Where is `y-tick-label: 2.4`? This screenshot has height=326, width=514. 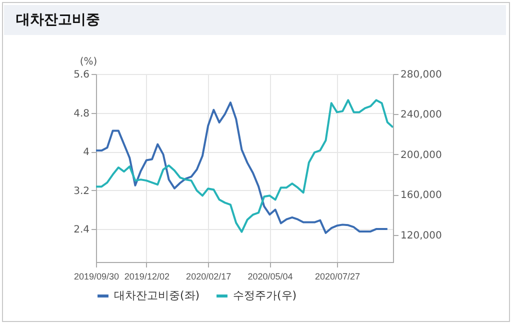 y-tick-label: 2.4 is located at coordinates (82, 230).